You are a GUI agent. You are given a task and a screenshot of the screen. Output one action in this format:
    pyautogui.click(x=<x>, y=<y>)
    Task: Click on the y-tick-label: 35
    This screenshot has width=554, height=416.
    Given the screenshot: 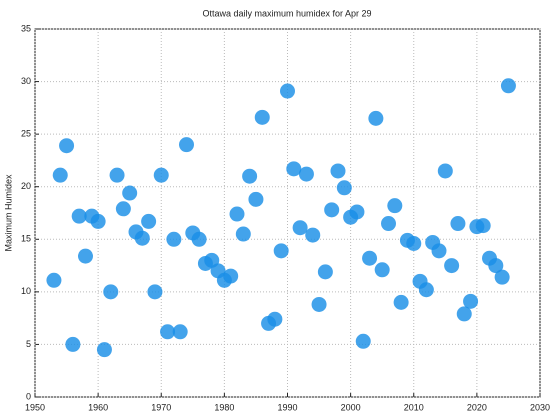 What is the action you would take?
    pyautogui.click(x=26, y=28)
    